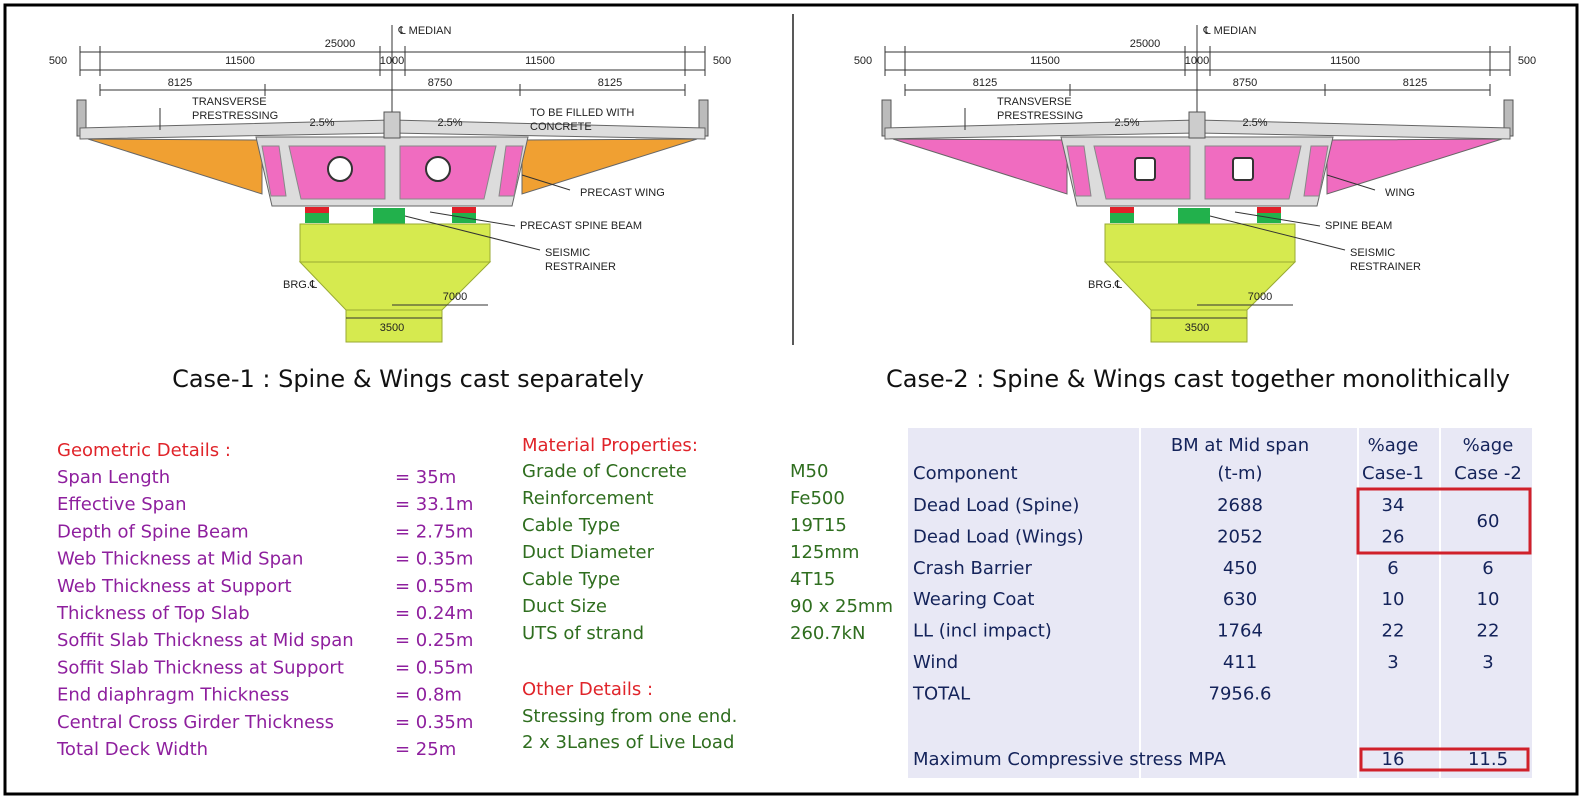 The width and height of the screenshot is (1584, 807). I want to click on param-value: 4T15, so click(812, 579).